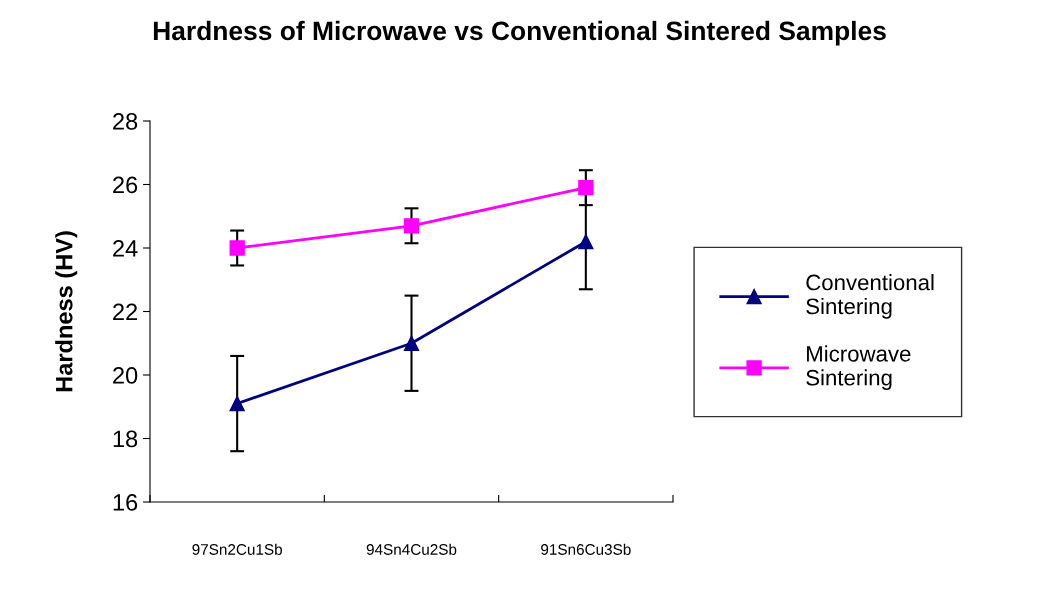 The image size is (1039, 596). I want to click on y-tick-label: 24, so click(125, 248).